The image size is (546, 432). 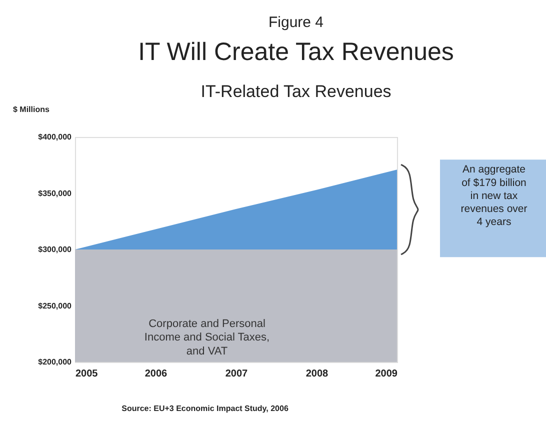 I want to click on chart-subtitle: IT-Related Tax Revenues, so click(x=296, y=91).